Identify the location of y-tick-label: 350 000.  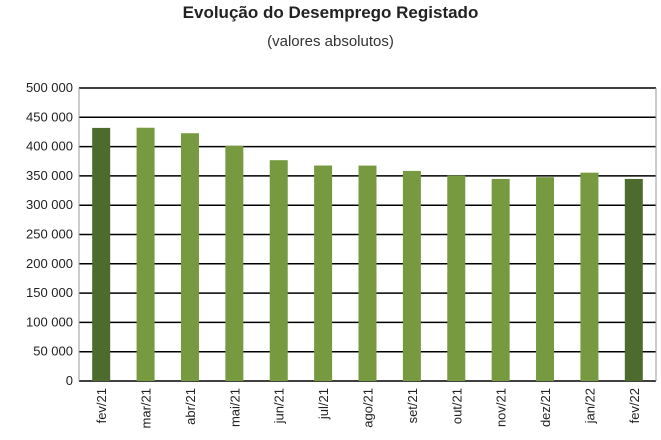
(49, 175).